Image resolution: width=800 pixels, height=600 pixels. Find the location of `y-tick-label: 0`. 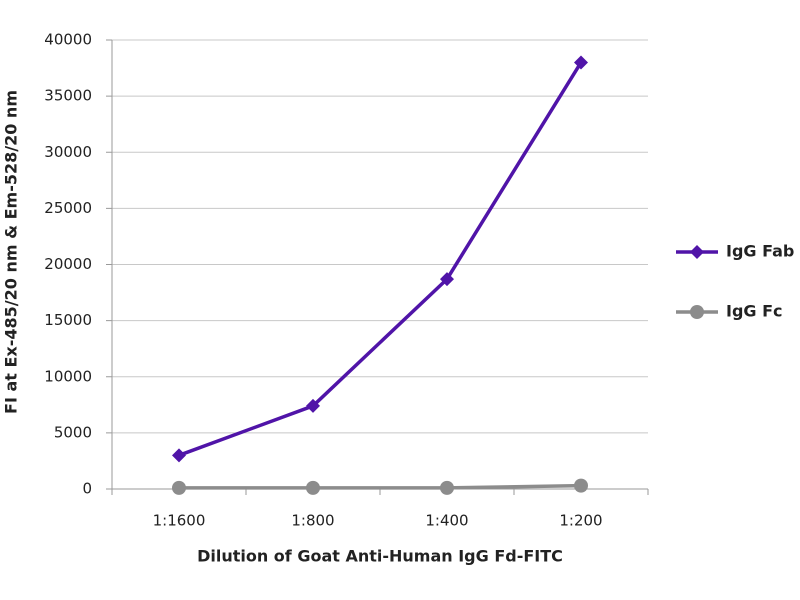

y-tick-label: 0 is located at coordinates (87, 489).